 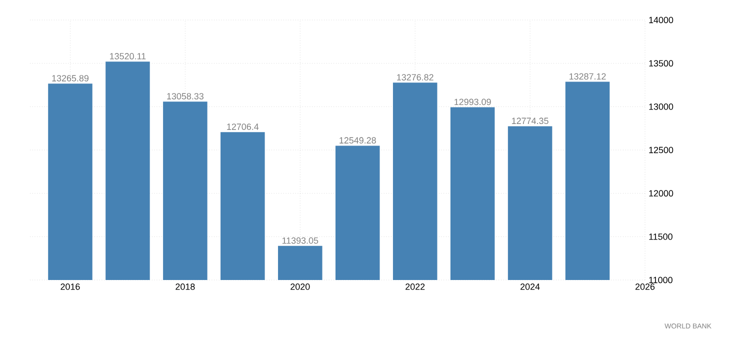 What do you see at coordinates (661, 63) in the screenshot?
I see `y-tick-label: 13500` at bounding box center [661, 63].